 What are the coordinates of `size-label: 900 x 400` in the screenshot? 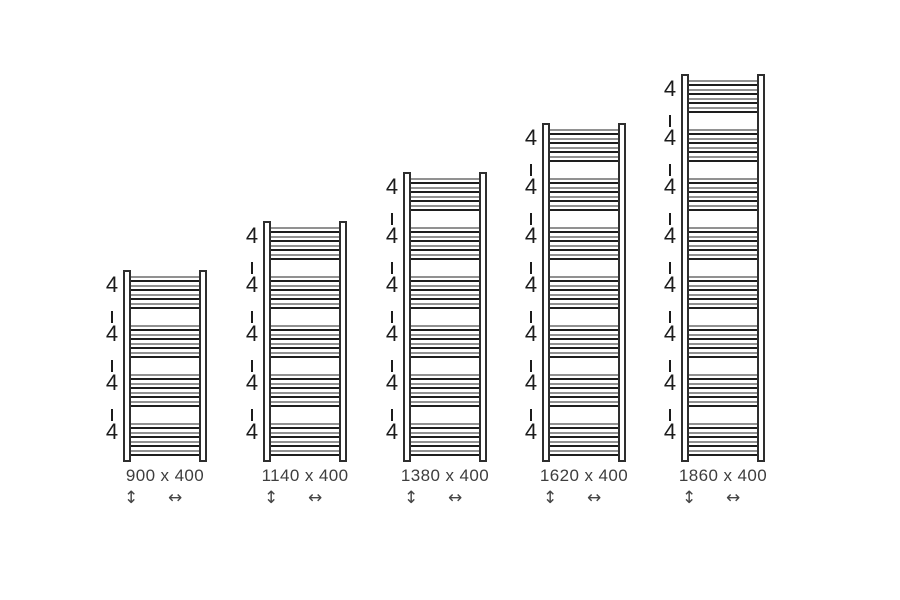 It's located at (165, 475).